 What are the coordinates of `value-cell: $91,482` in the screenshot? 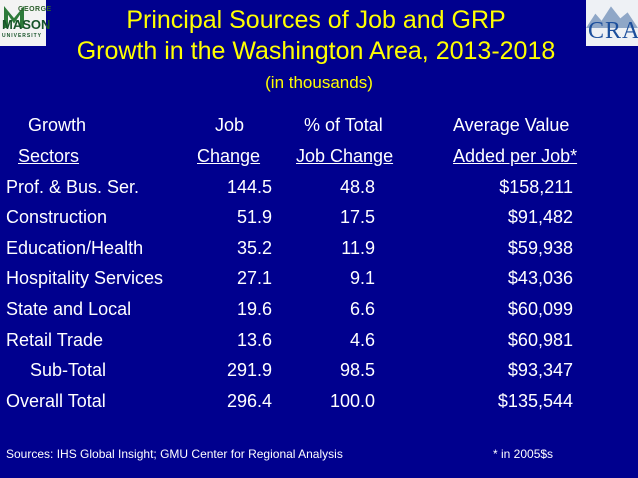 It's located at (540, 217).